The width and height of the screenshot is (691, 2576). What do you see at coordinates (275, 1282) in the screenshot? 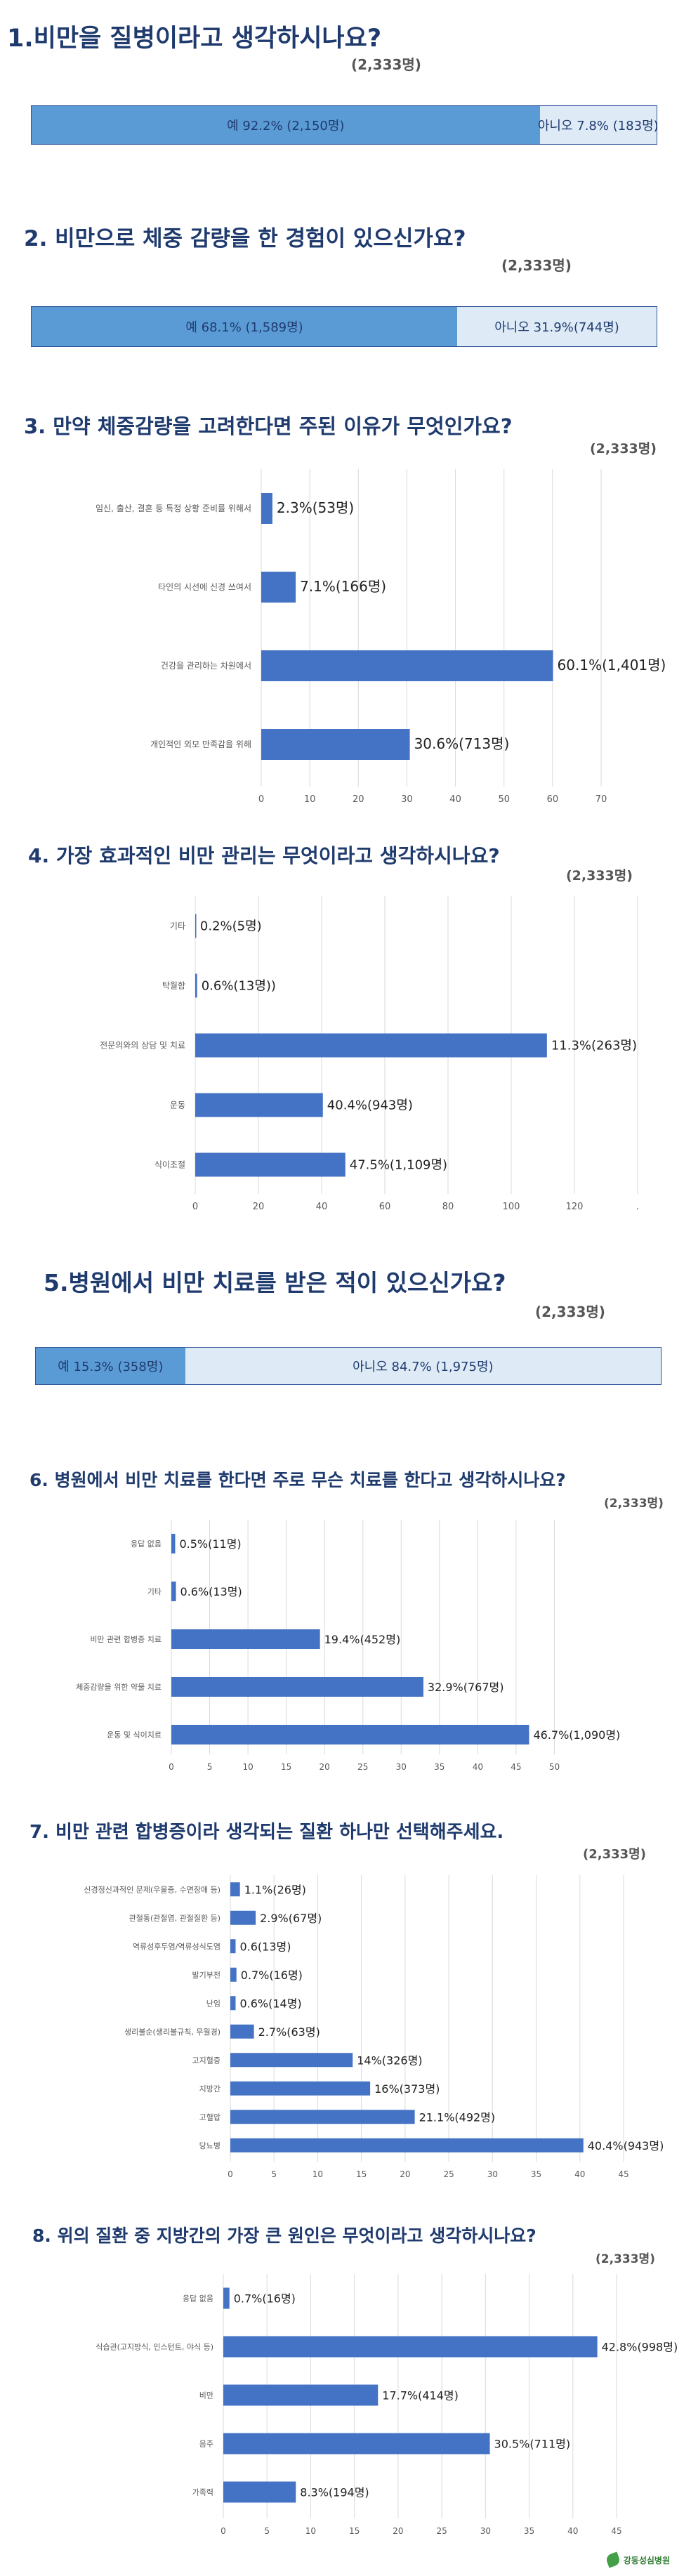
I see `q5-title: 5.병원에서 비만 치료를 받은 적이 있으신가요?` at bounding box center [275, 1282].